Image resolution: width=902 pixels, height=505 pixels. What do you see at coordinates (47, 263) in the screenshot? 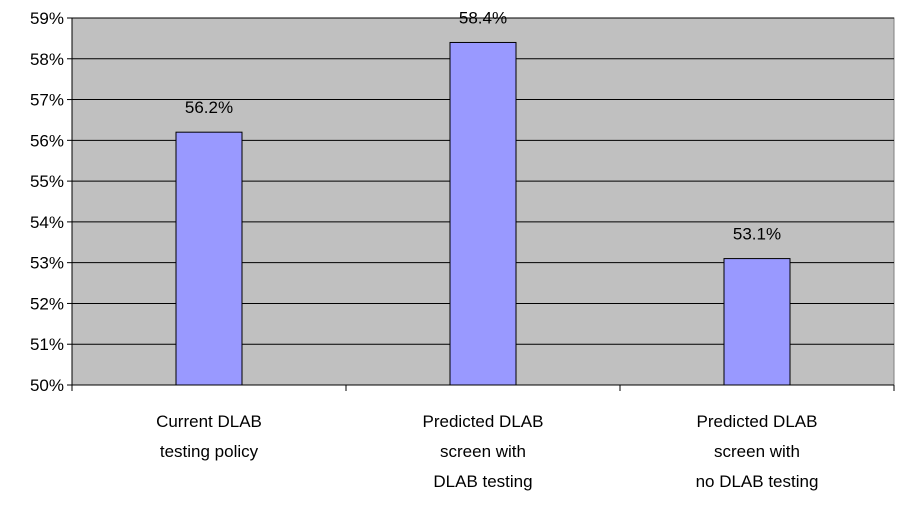
I see `y-tick-label: 53%` at bounding box center [47, 263].